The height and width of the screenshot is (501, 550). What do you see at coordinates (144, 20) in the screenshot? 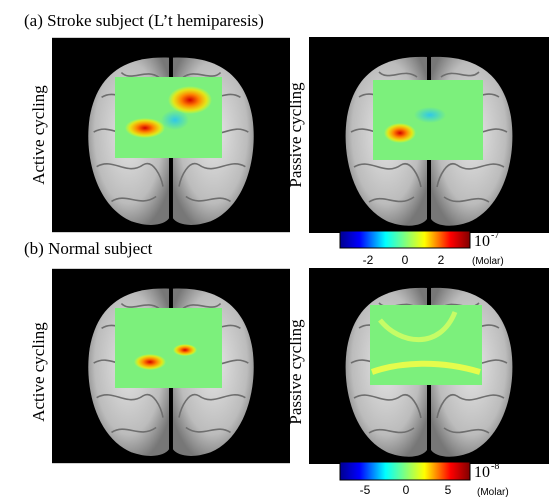
I see `panel-label: (a) Stroke subject (L’t hemiparesis)` at bounding box center [144, 20].